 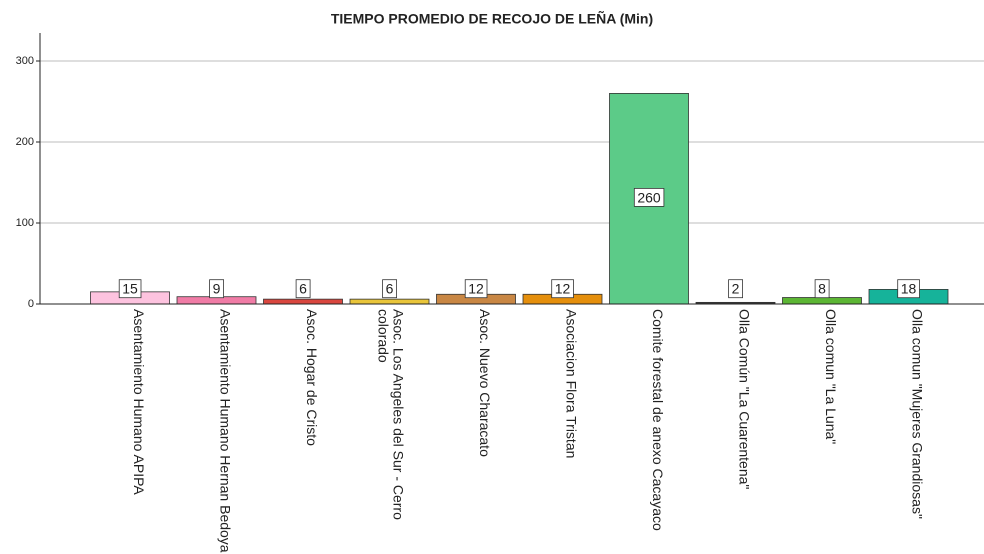 What do you see at coordinates (31, 304) in the screenshot?
I see `y-tick-label: 0` at bounding box center [31, 304].